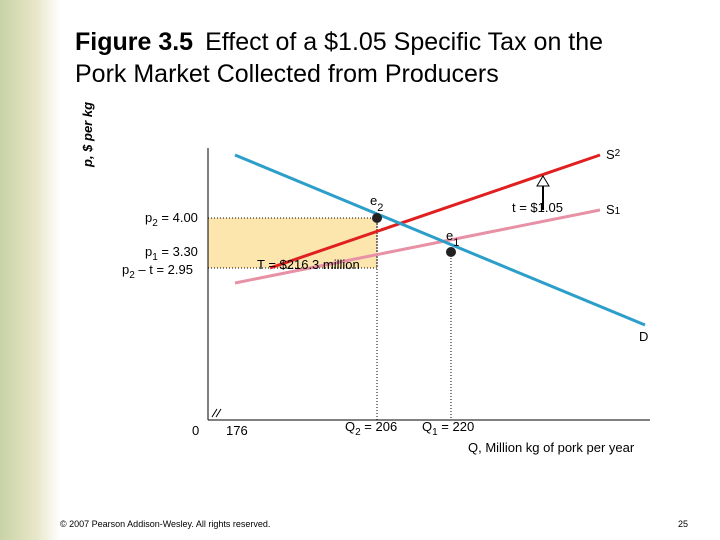 Image resolution: width=720 pixels, height=540 pixels. What do you see at coordinates (216, 413) in the screenshot?
I see `axis-break` at bounding box center [216, 413].